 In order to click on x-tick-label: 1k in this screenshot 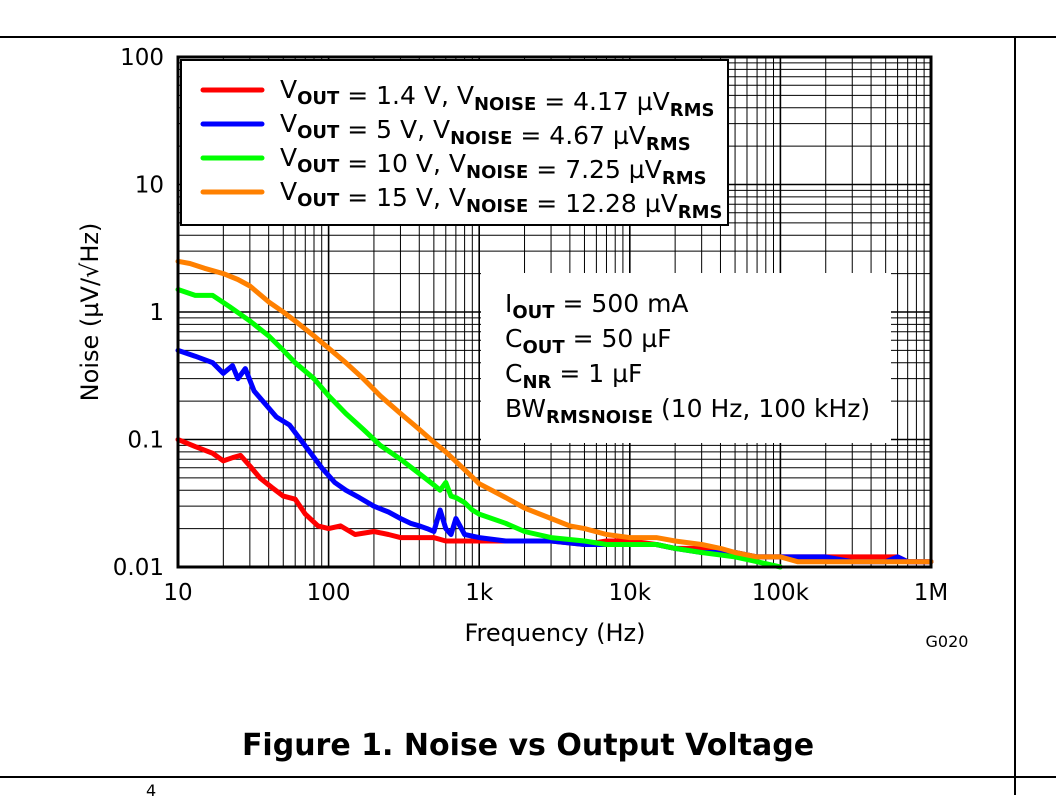, I will do `click(479, 593)`.